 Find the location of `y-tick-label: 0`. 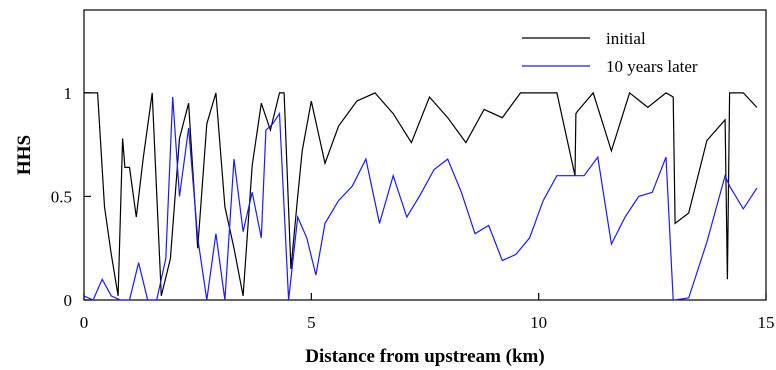

y-tick-label: 0 is located at coordinates (68, 300).